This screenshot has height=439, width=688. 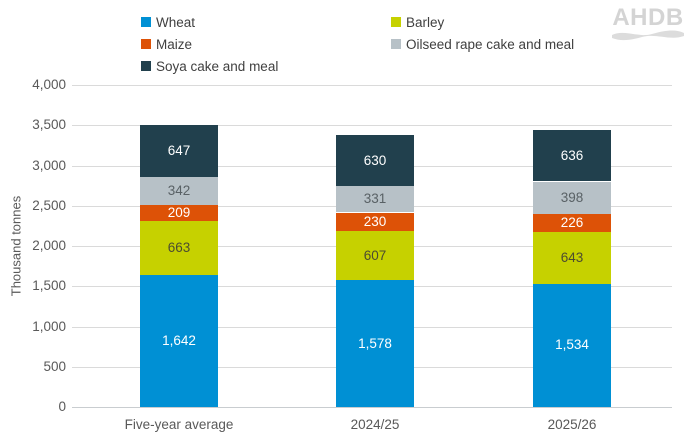 I want to click on x-axis-line, so click(x=372, y=407).